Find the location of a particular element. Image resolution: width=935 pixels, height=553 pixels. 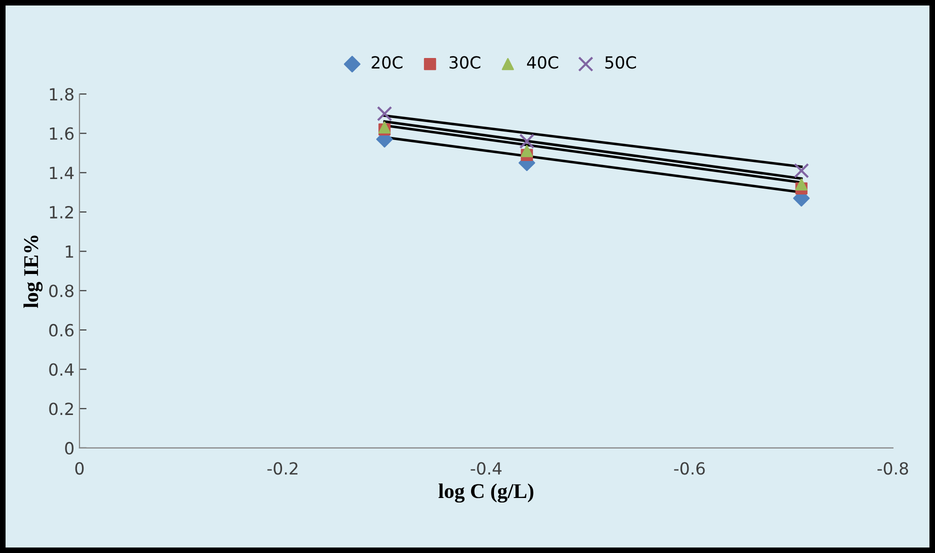

y-tick-label: 1 is located at coordinates (70, 251).